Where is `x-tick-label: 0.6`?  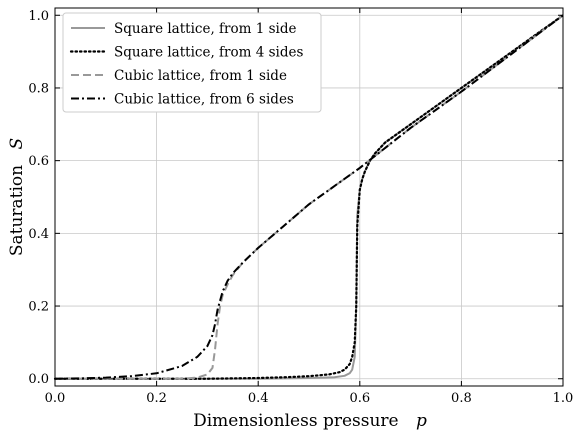
x-tick-label: 0.6 is located at coordinates (359, 398).